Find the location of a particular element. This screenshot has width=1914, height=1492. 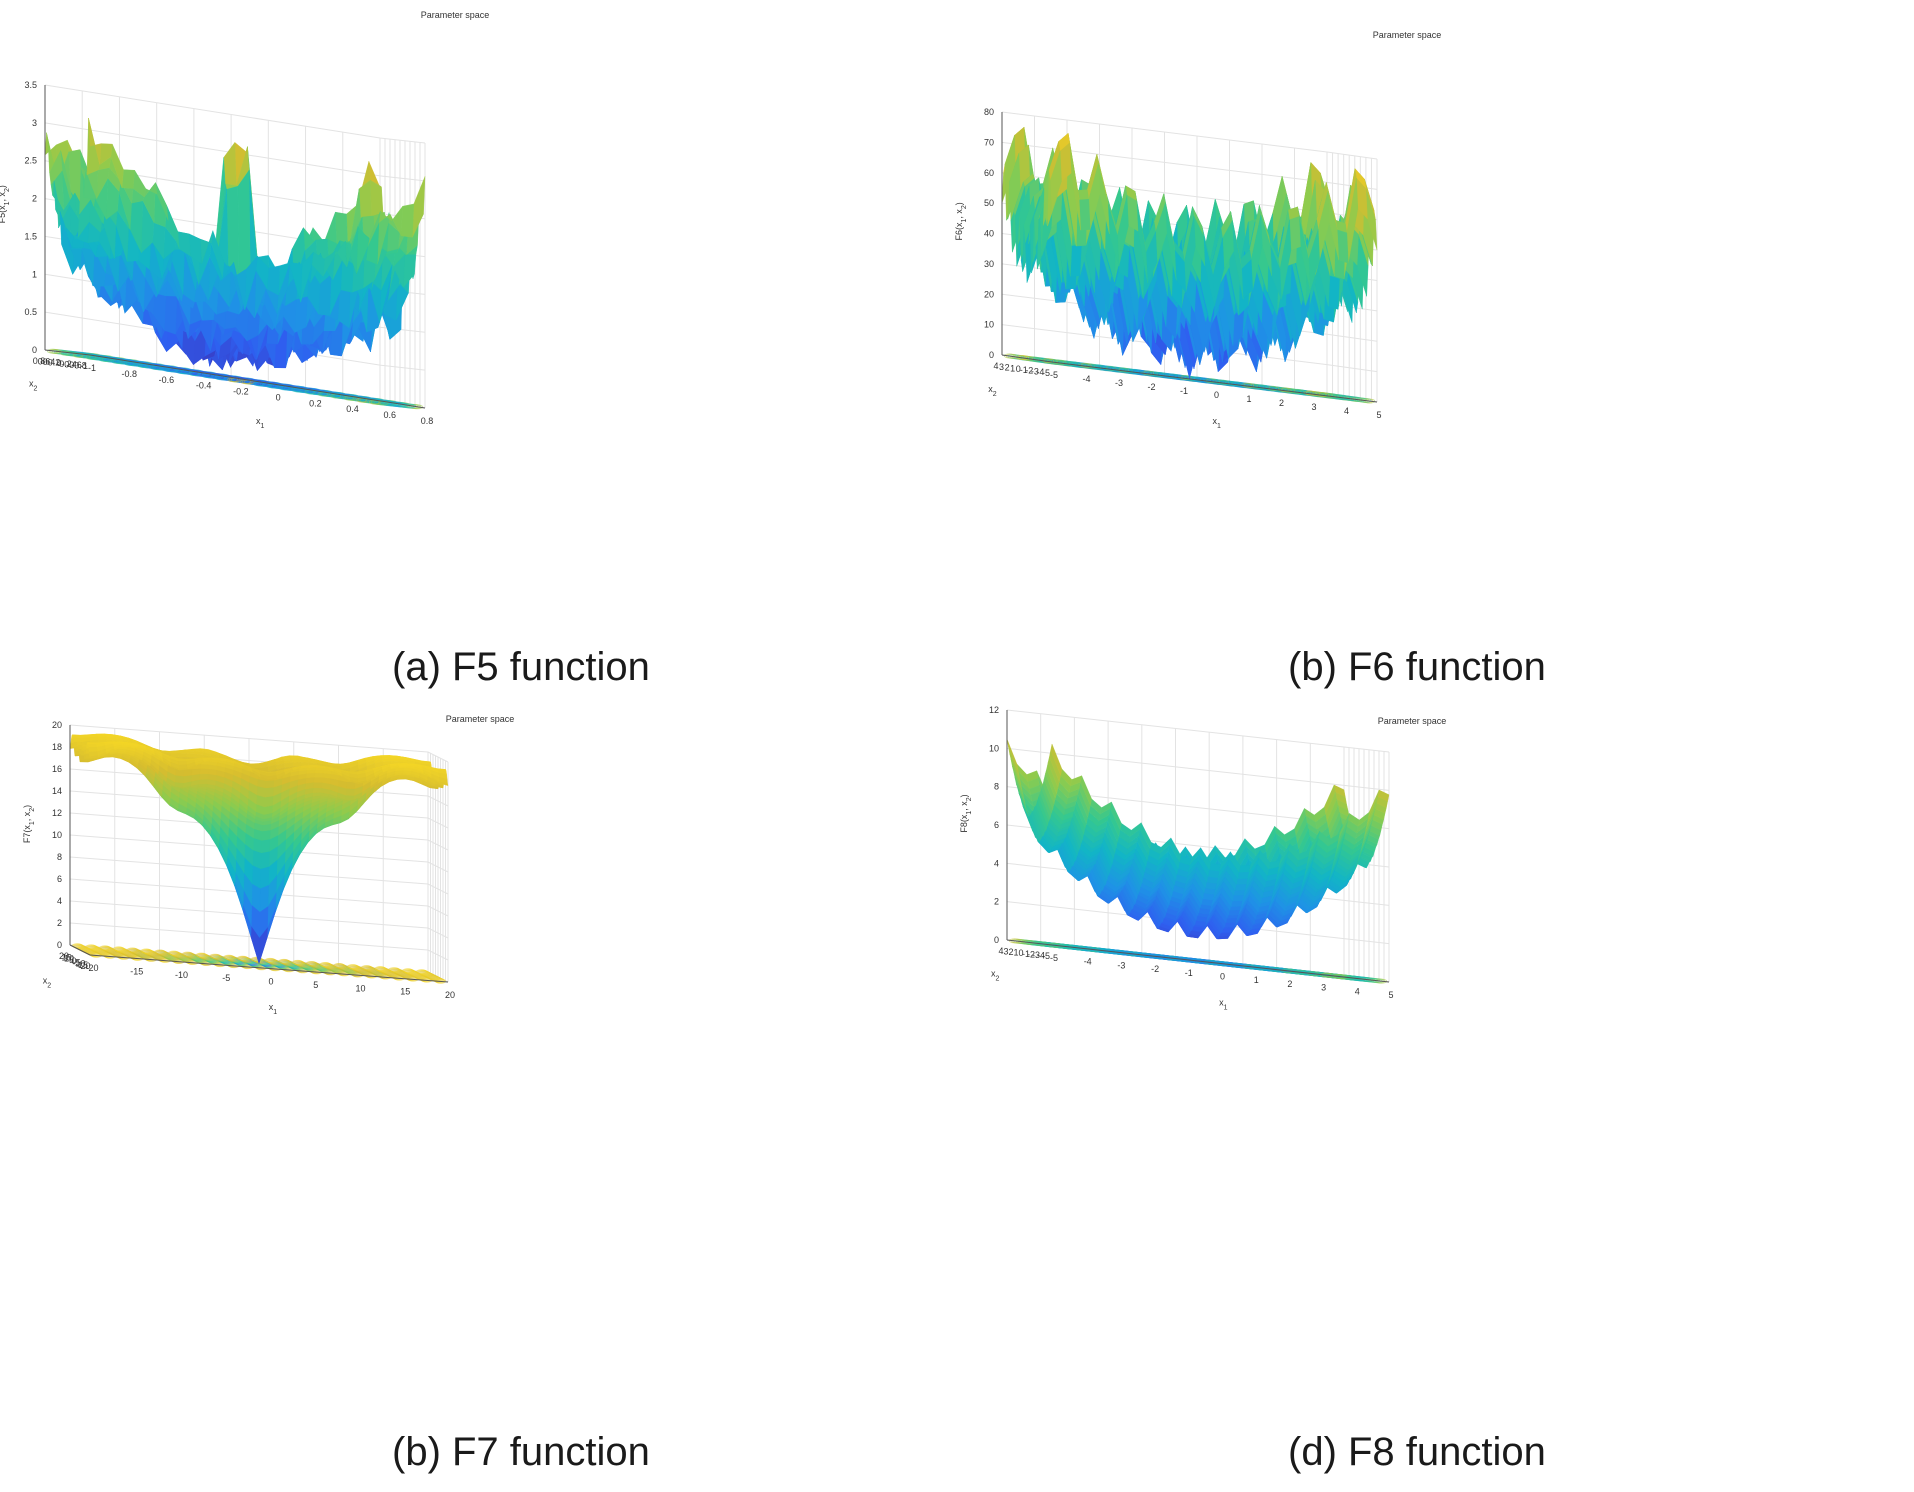

x-tick-label: -0.2 is located at coordinates (241, 392).